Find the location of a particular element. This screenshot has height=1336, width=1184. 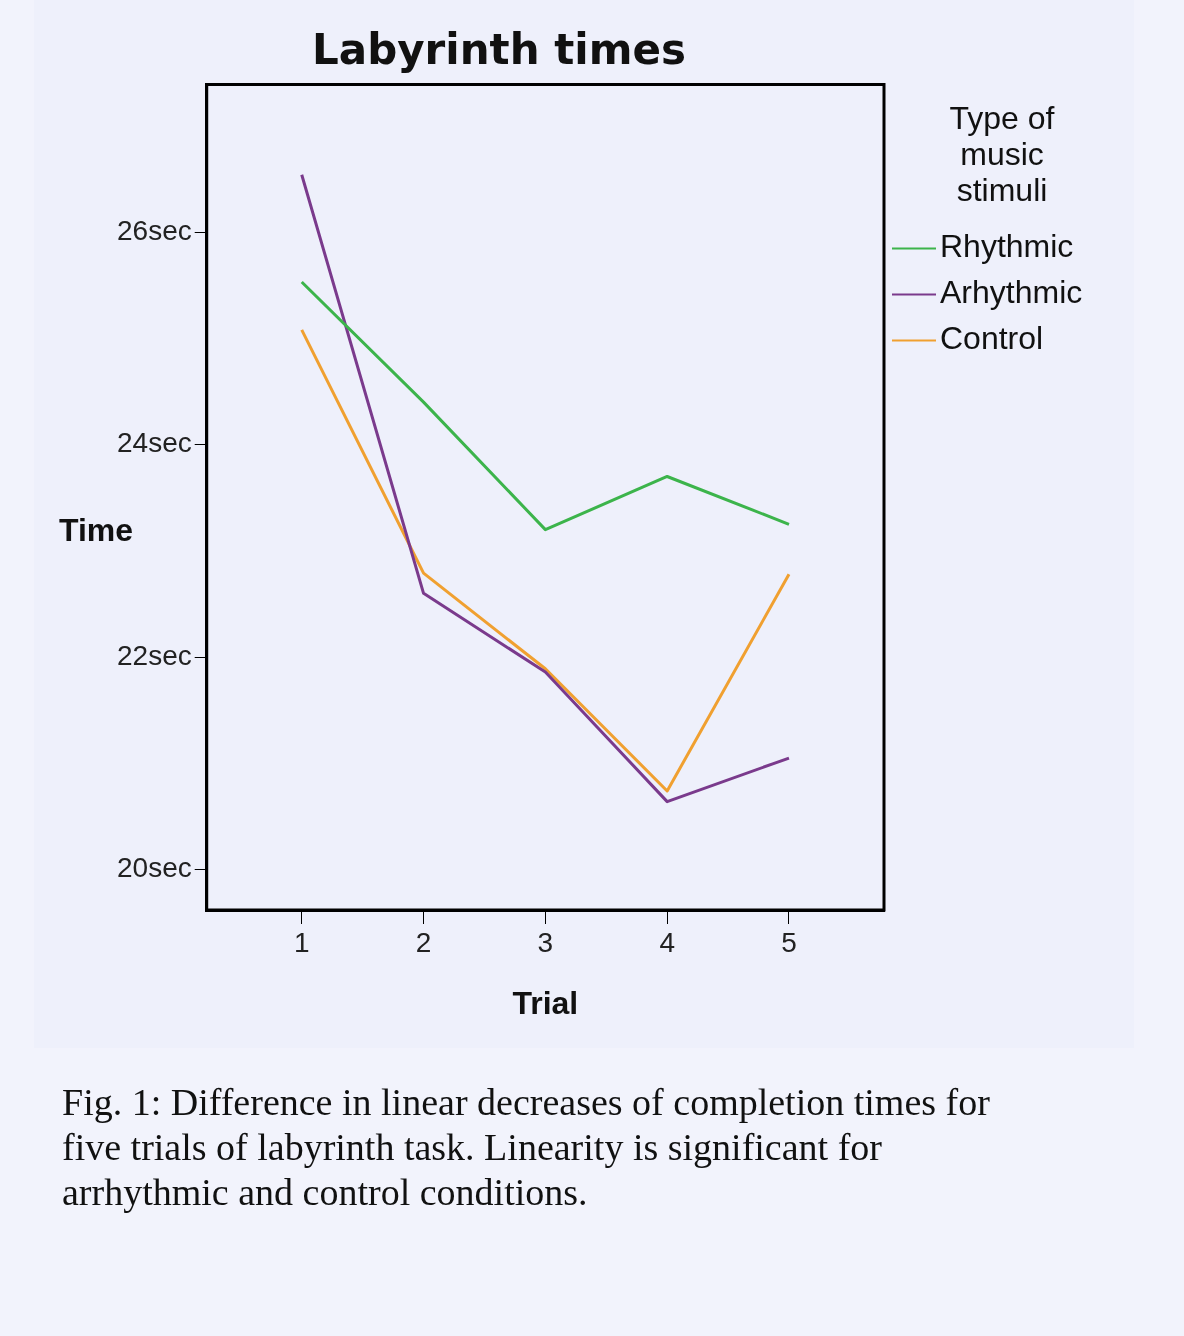

x-tick-label: 1 is located at coordinates (301, 942).